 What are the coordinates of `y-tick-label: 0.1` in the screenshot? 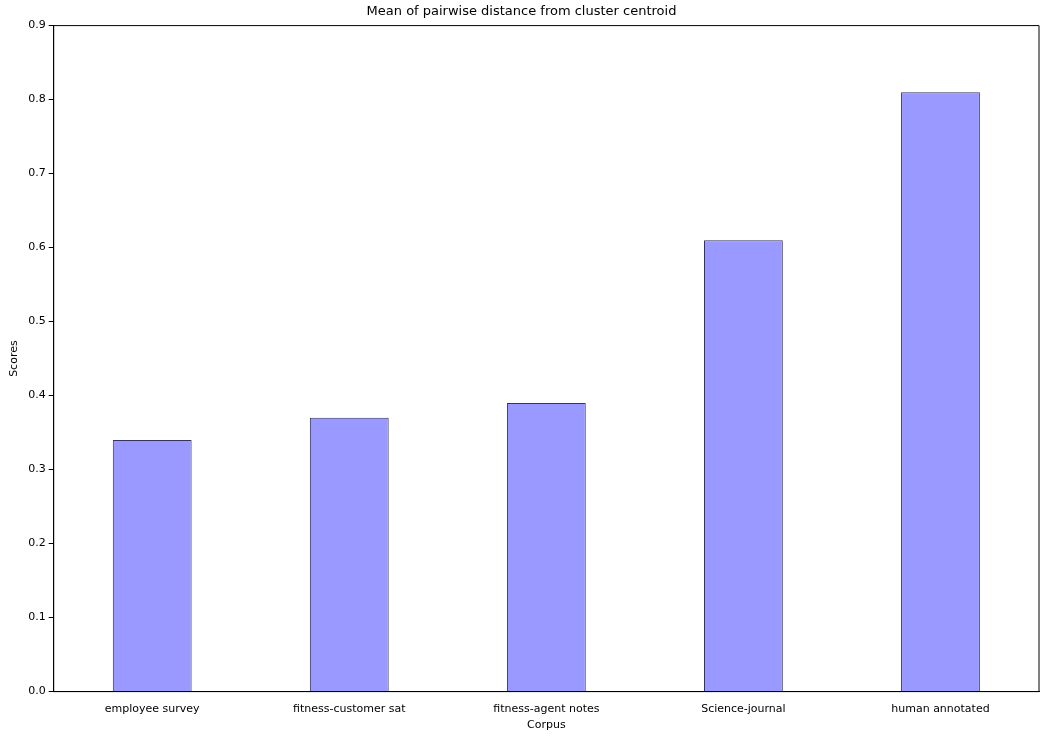 It's located at (37, 617).